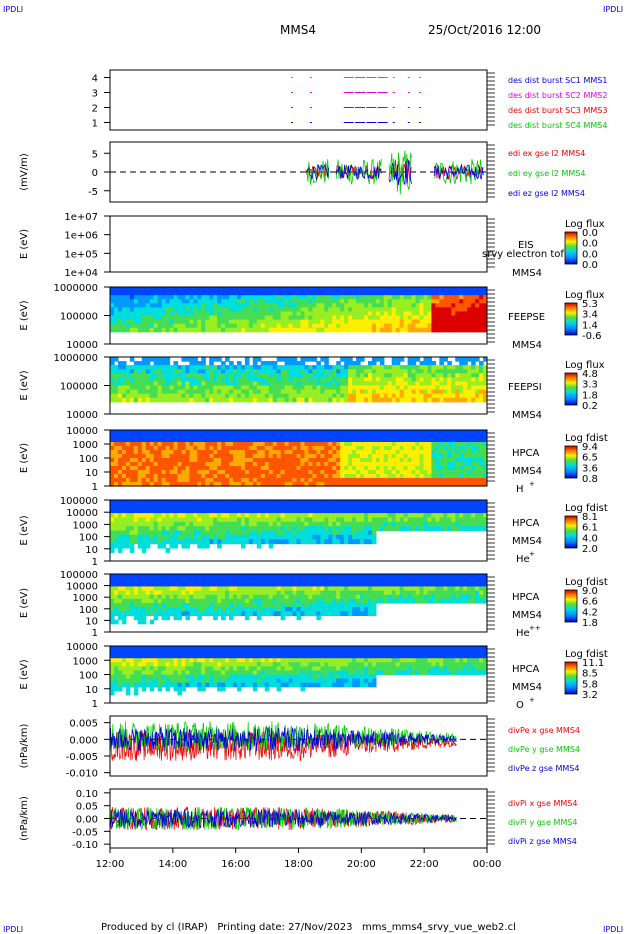 The image size is (630, 934). What do you see at coordinates (557, 80) in the screenshot?
I see `legend-entry: des dist burst SC1 MMS1` at bounding box center [557, 80].